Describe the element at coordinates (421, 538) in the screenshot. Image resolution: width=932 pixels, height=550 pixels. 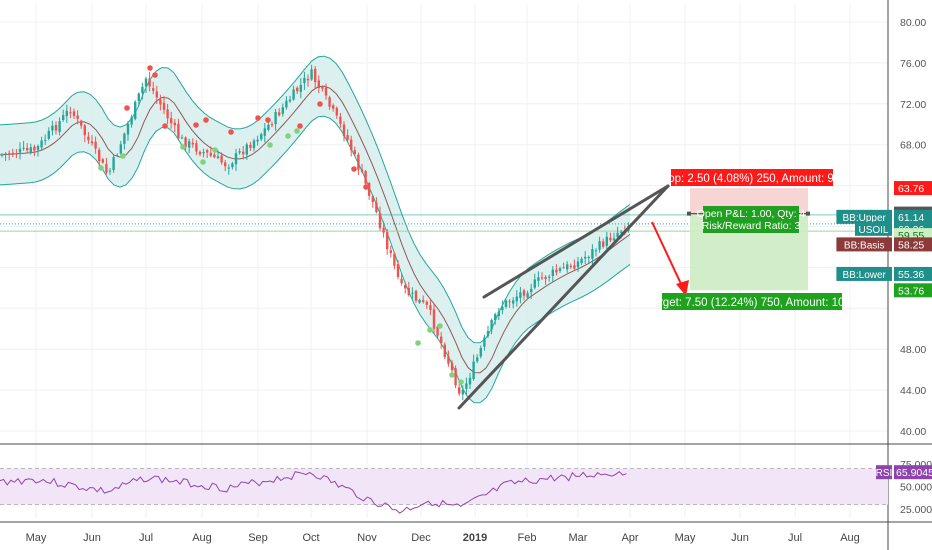
I see `time-axis-label: Dec` at that location.